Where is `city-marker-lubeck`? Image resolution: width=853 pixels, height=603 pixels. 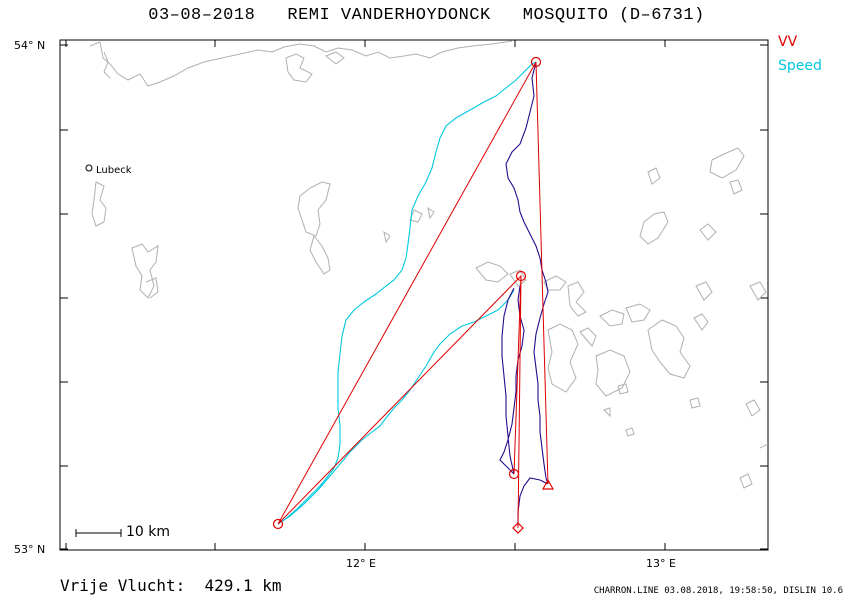
city-marker-lubeck is located at coordinates (89, 168).